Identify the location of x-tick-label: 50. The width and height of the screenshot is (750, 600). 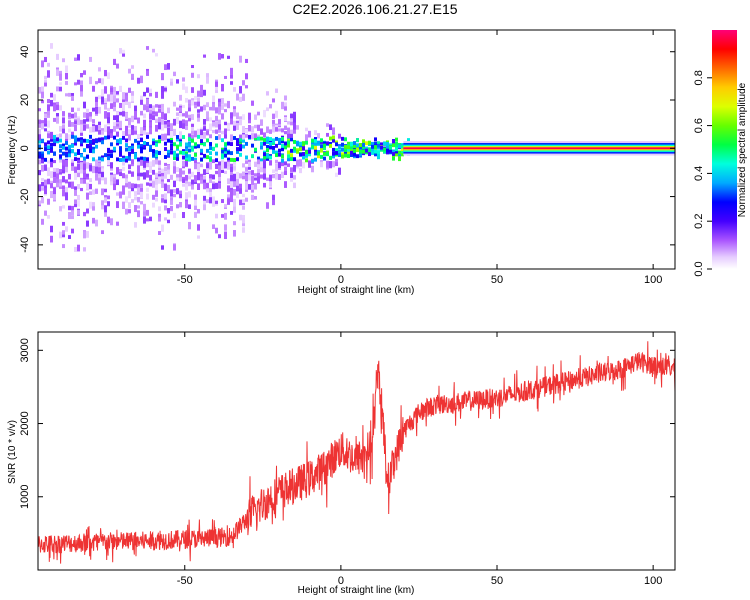
(497, 280).